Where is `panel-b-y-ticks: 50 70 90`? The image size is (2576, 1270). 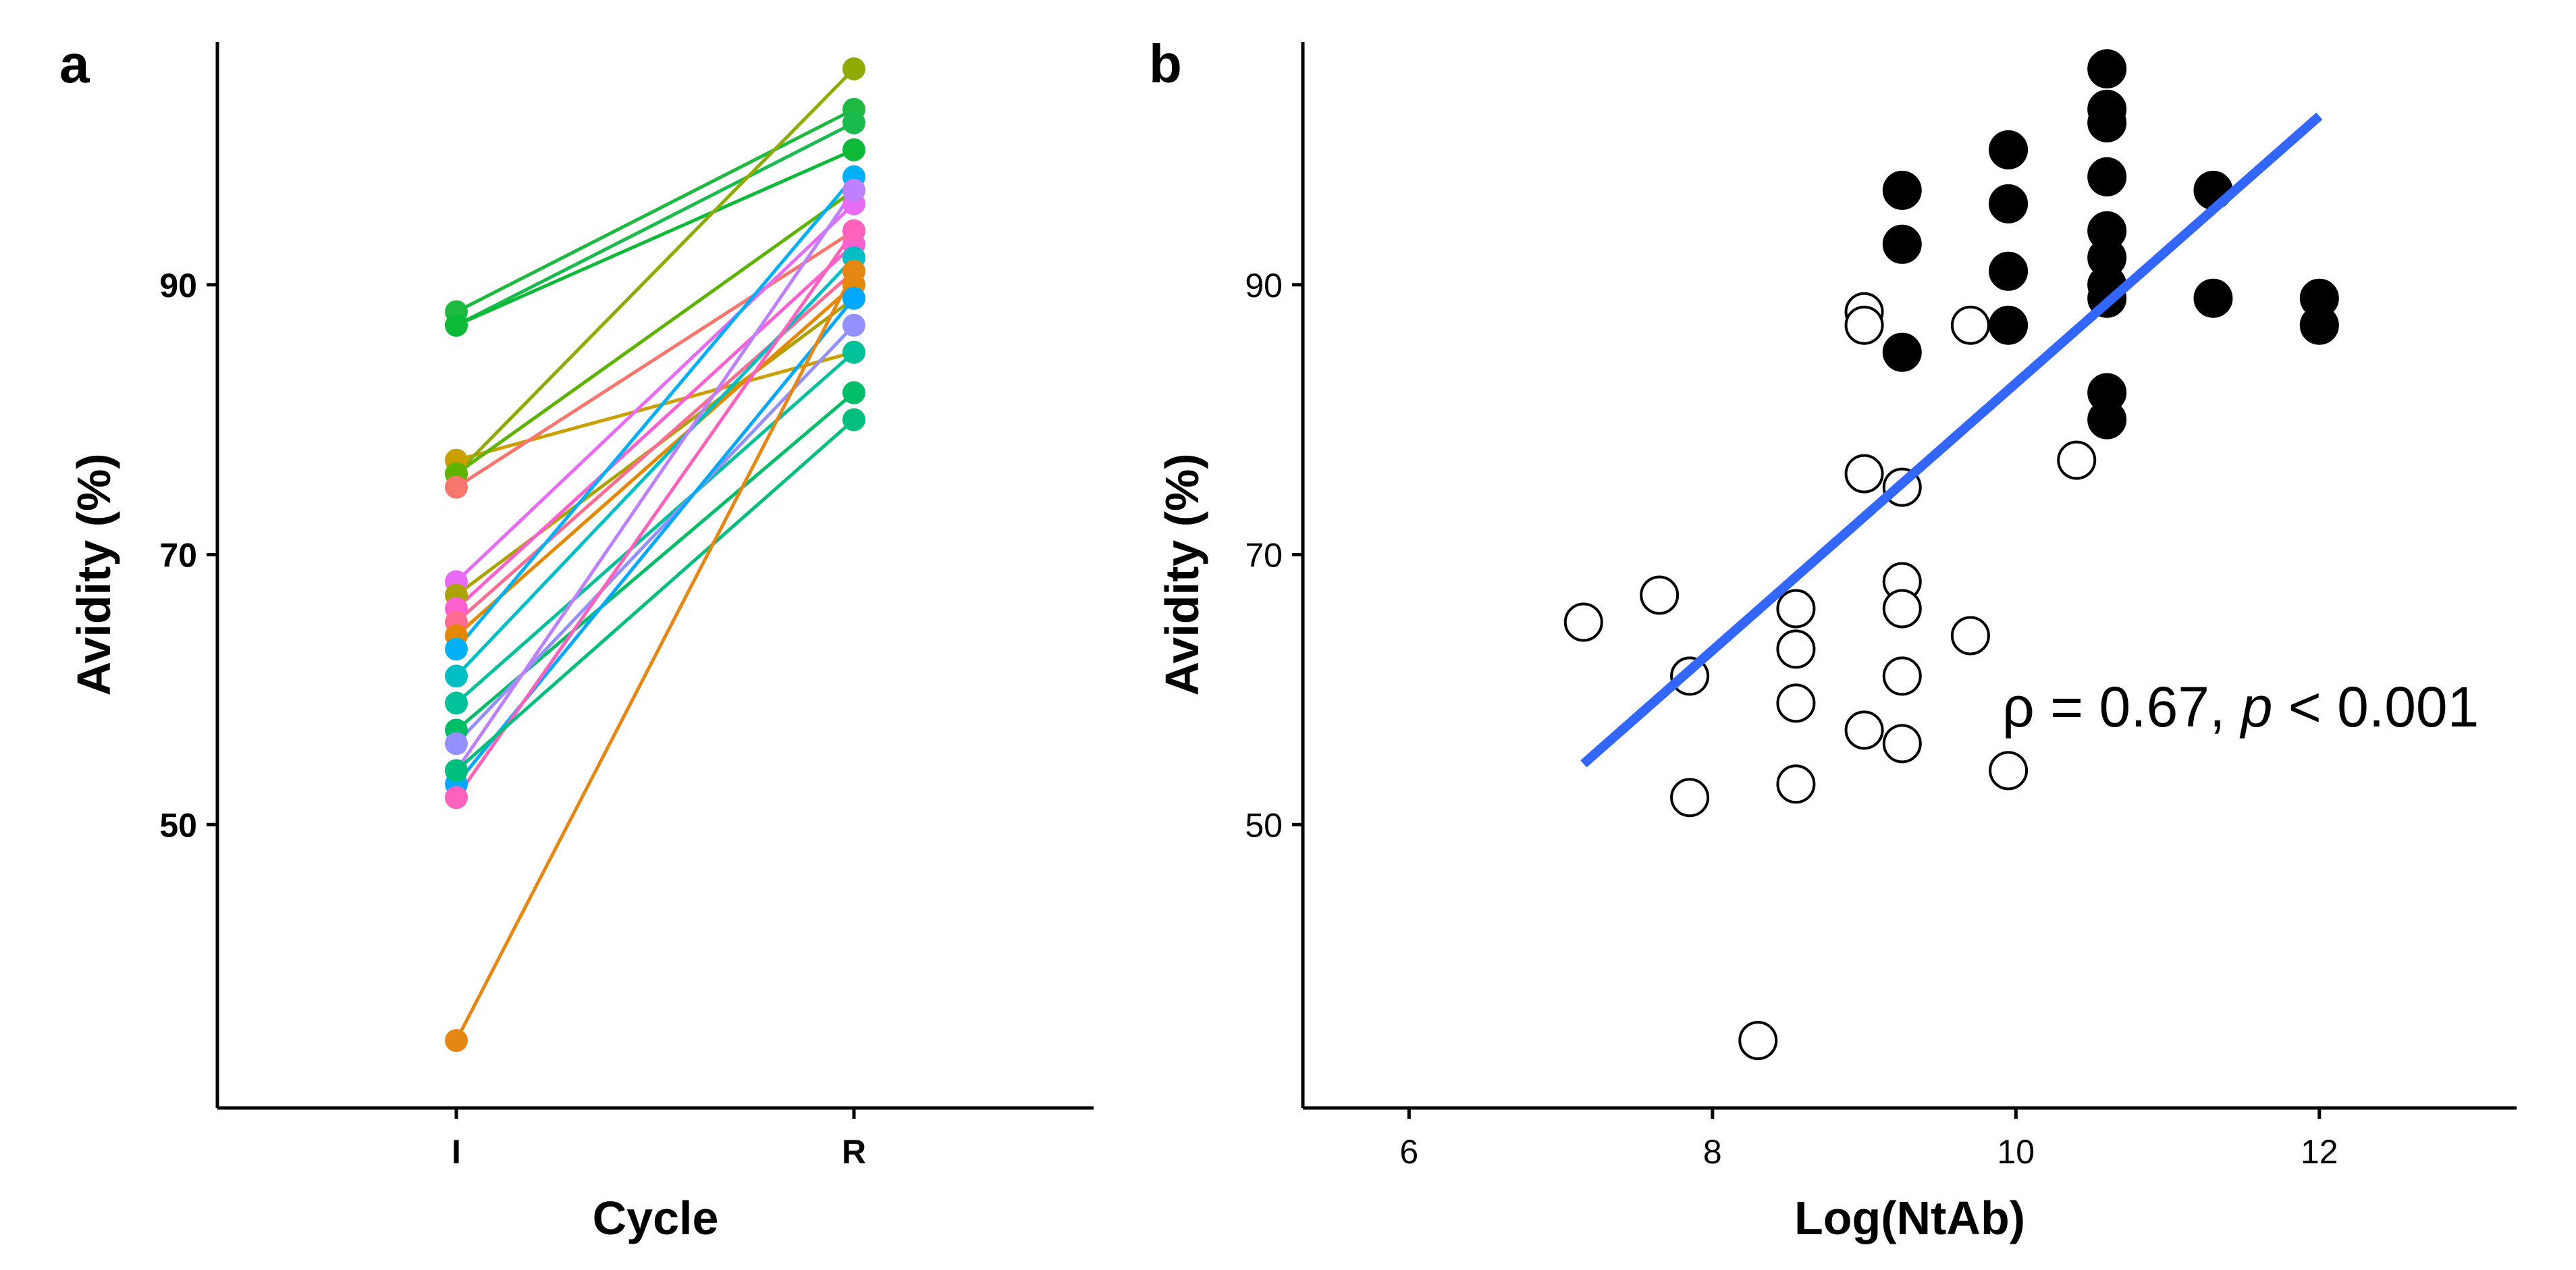
panel-b-y-ticks: 50 70 90 is located at coordinates (1274, 555).